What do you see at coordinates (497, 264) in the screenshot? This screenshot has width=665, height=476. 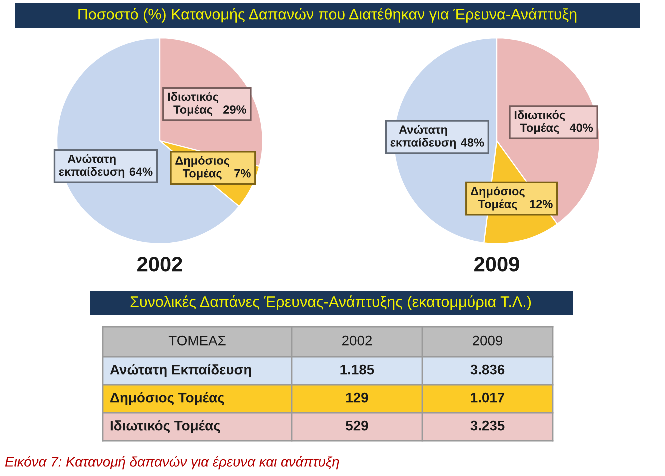 I see `text: 2009` at bounding box center [497, 264].